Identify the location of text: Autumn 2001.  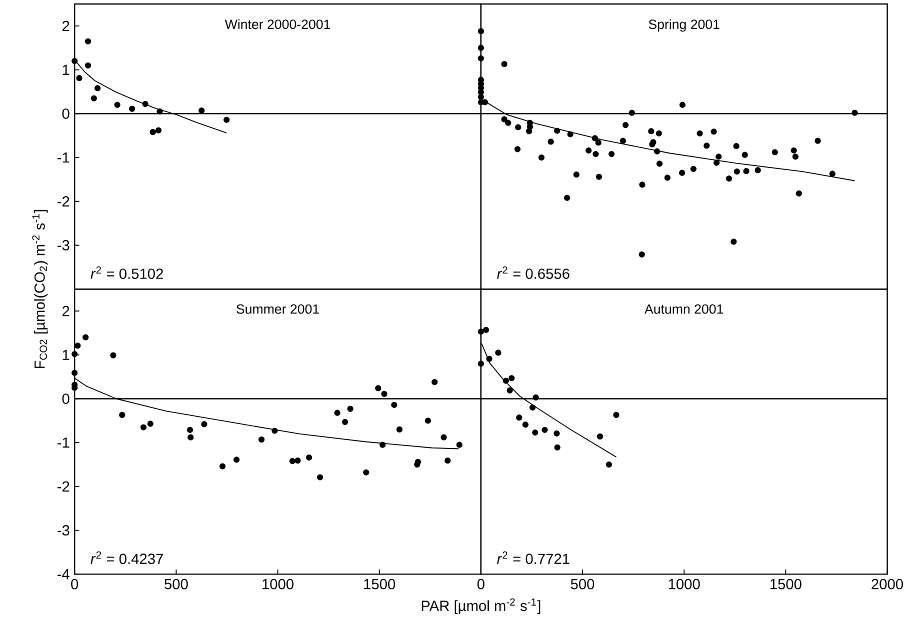
(684, 309).